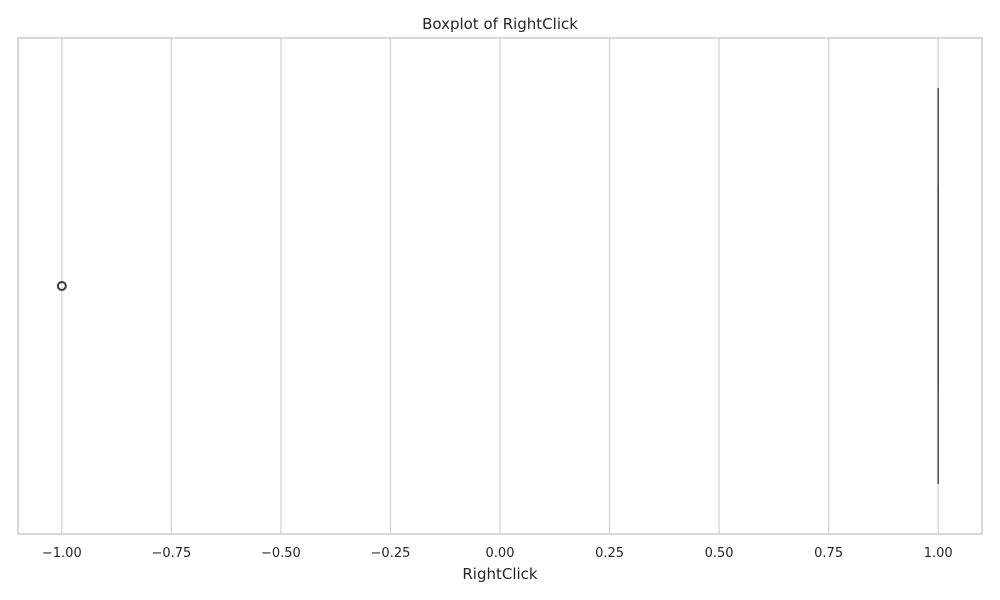 This screenshot has width=1000, height=600. What do you see at coordinates (281, 553) in the screenshot?
I see `x-tick-label: −0.50` at bounding box center [281, 553].